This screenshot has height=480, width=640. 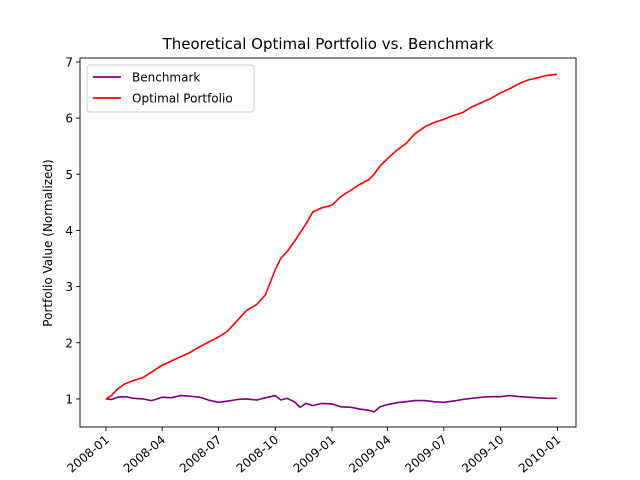 I want to click on y-tick-label-0: 1, so click(x=69, y=399).